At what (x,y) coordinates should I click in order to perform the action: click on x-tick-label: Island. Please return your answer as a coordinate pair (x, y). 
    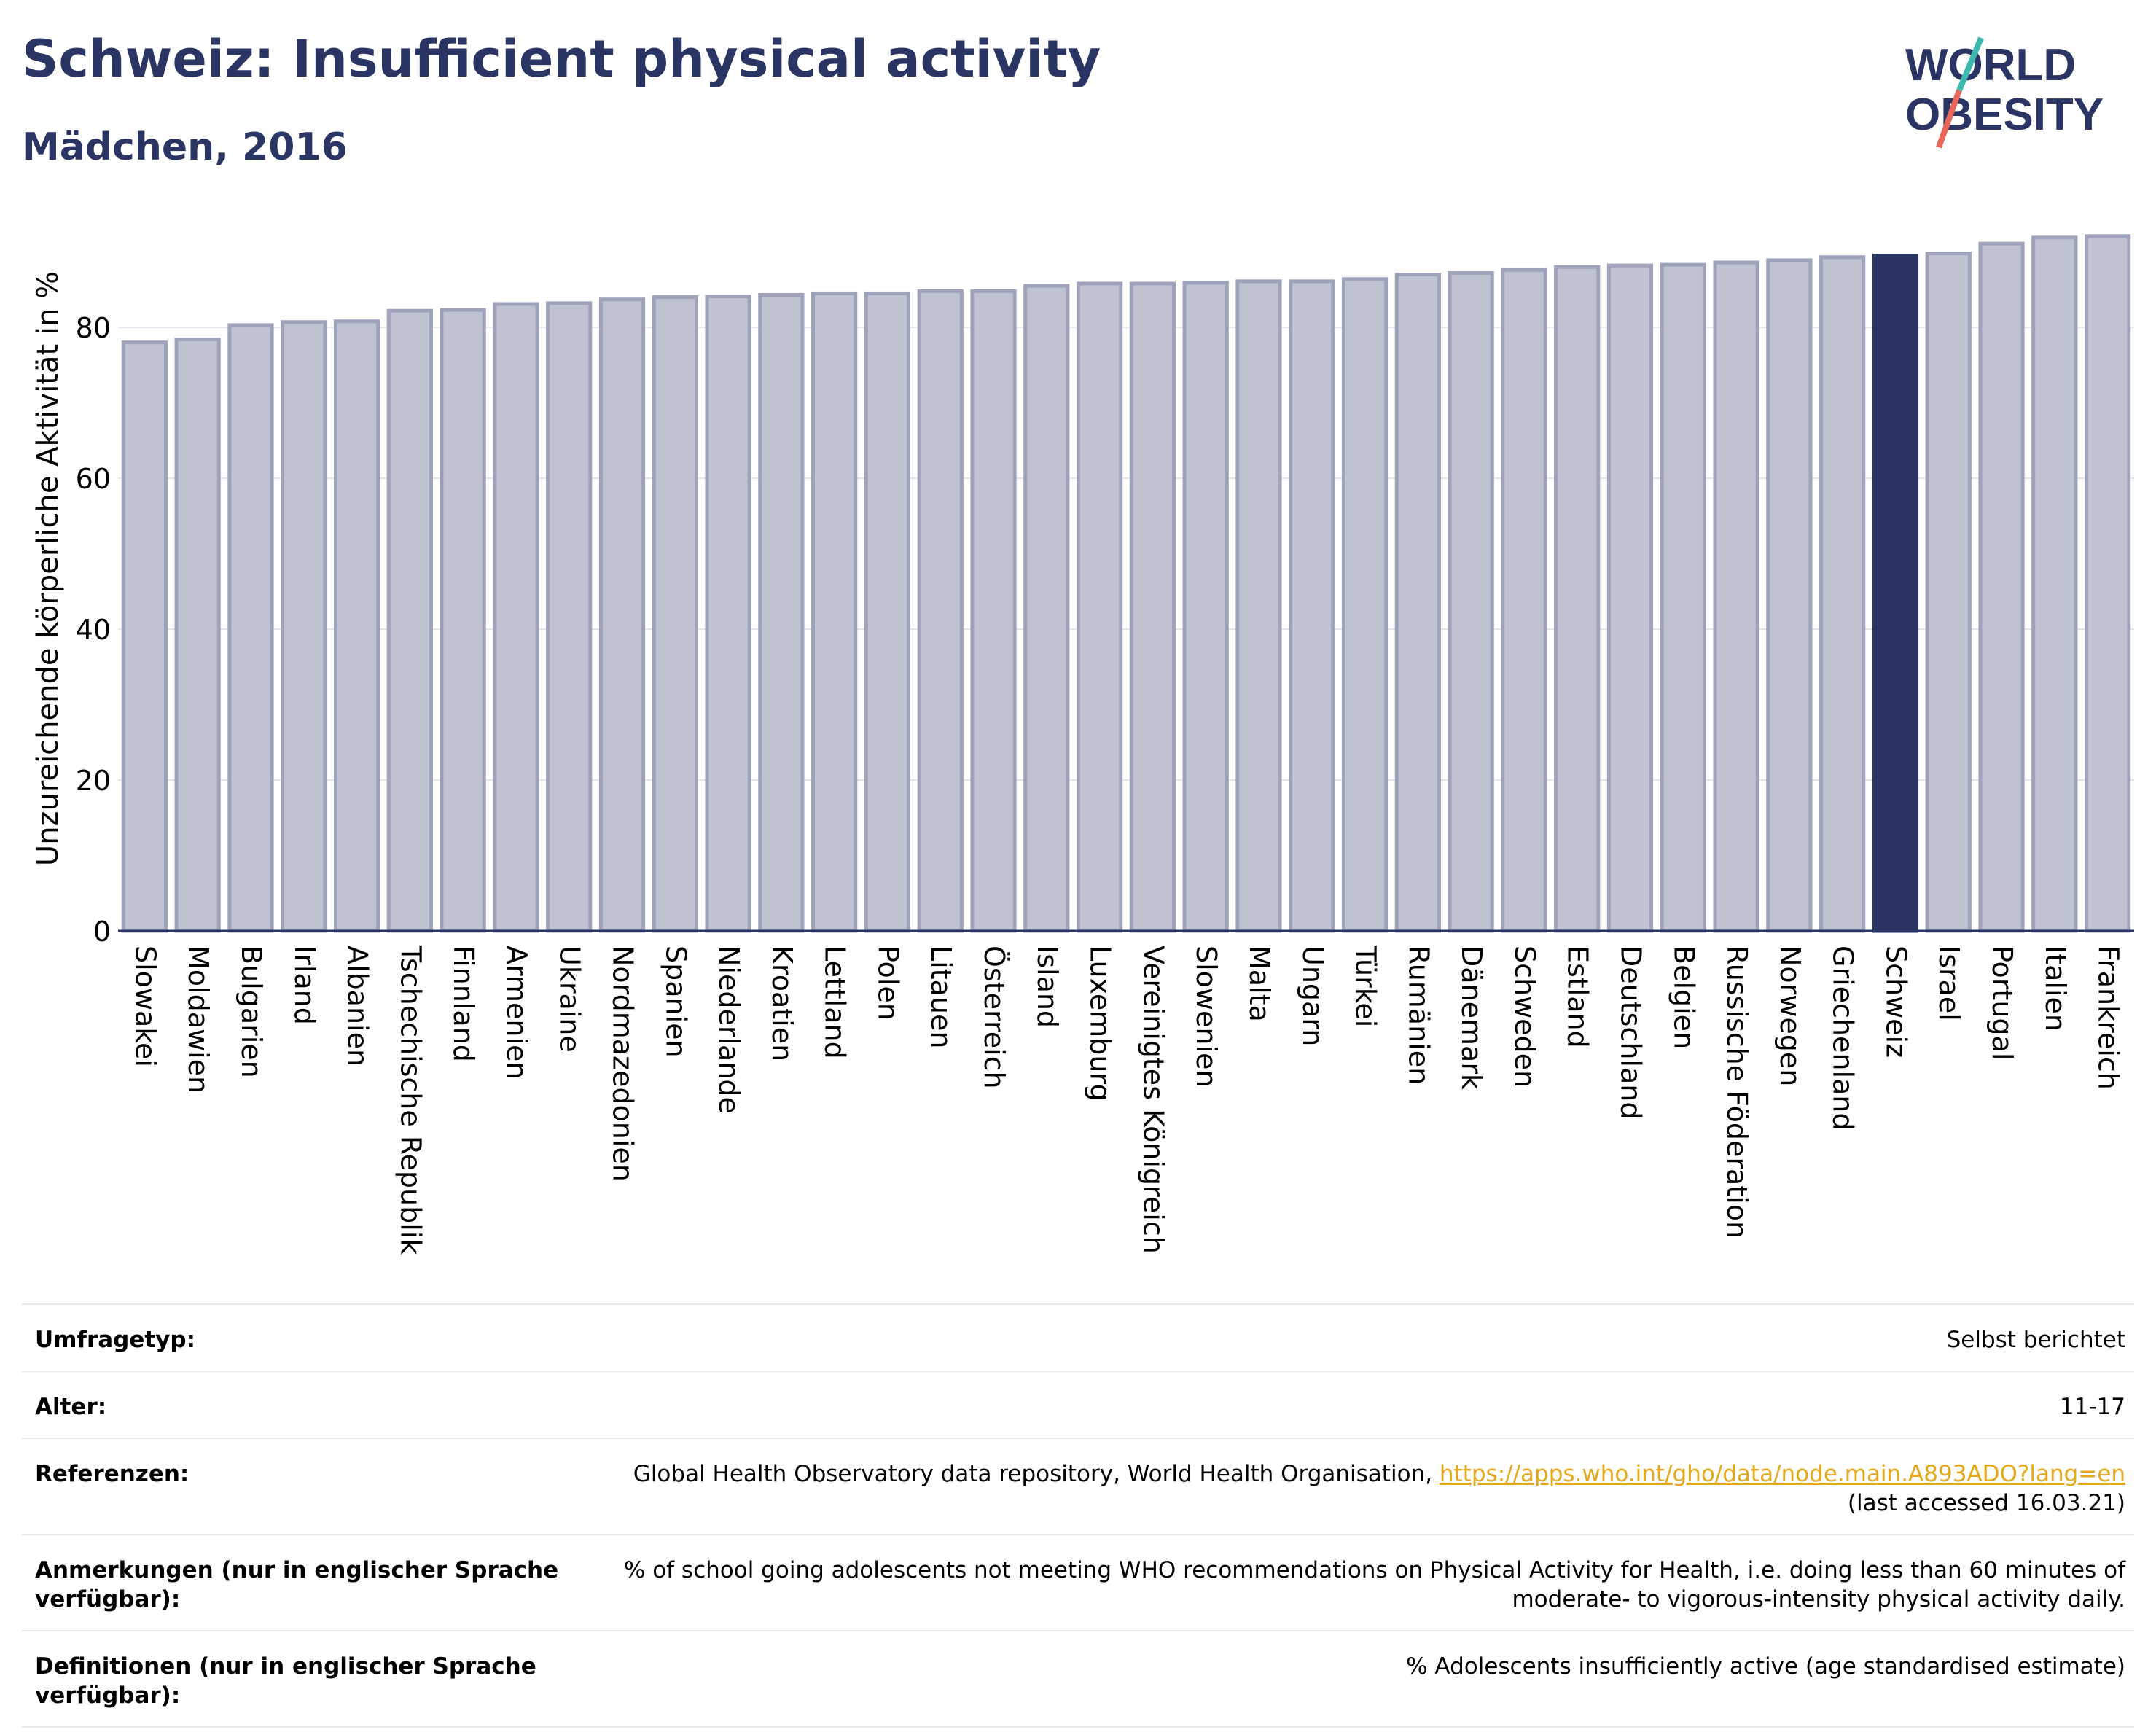
    Looking at the image, I should click on (1047, 987).